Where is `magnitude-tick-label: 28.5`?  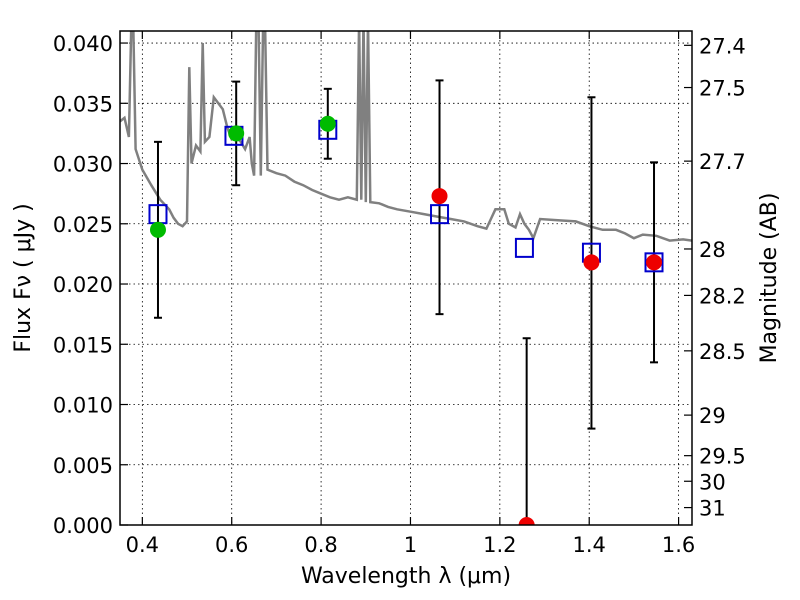
magnitude-tick-label: 28.5 is located at coordinates (722, 352).